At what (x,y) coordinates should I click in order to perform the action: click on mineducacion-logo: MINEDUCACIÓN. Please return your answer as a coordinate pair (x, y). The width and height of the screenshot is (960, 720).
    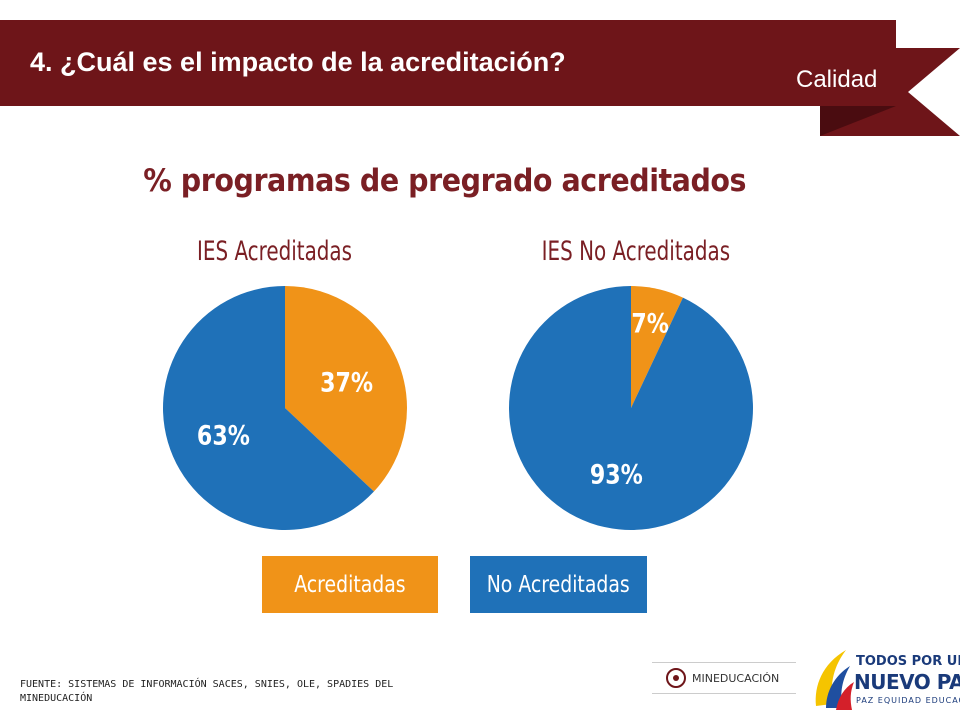
    Looking at the image, I should click on (724, 678).